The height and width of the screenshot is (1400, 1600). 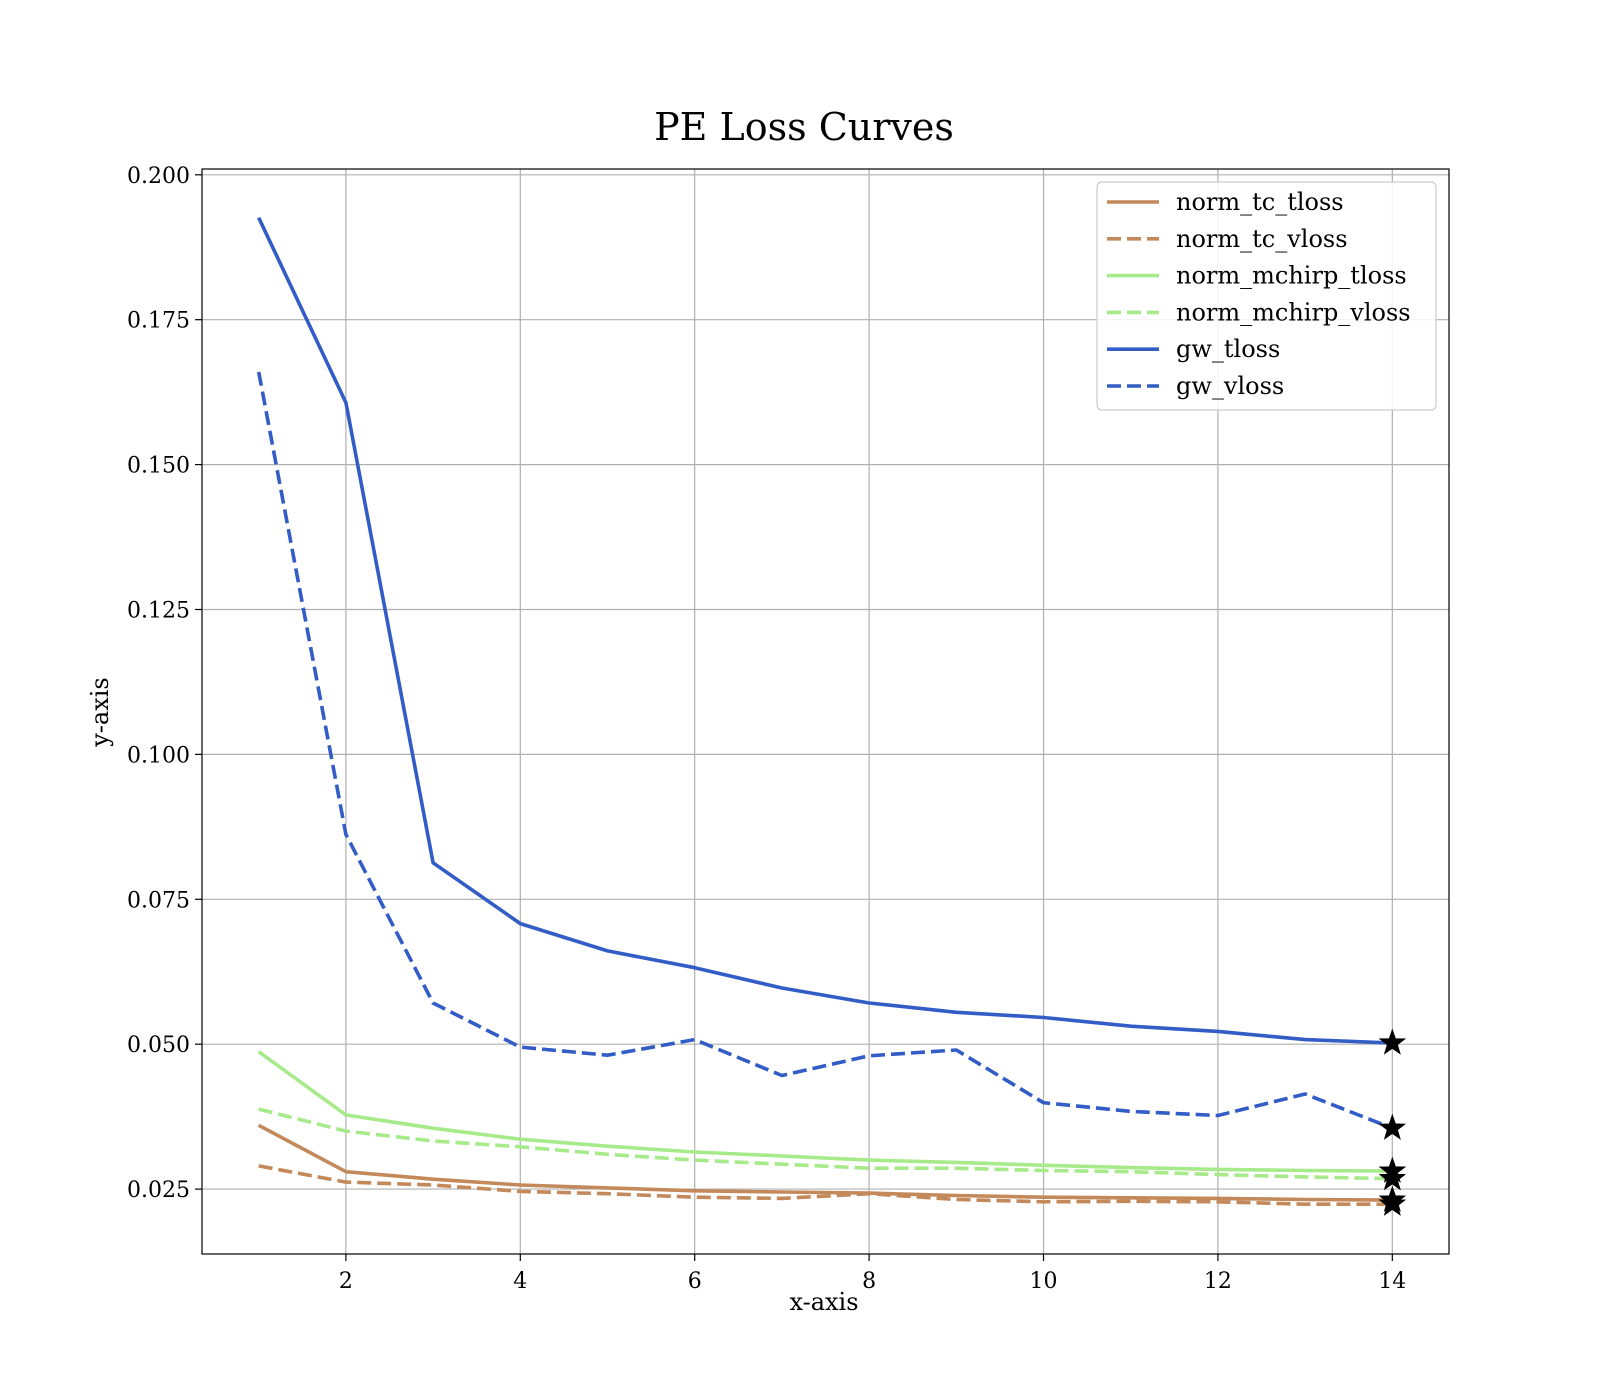 I want to click on y-tick-label: 0.050, so click(x=158, y=1045).